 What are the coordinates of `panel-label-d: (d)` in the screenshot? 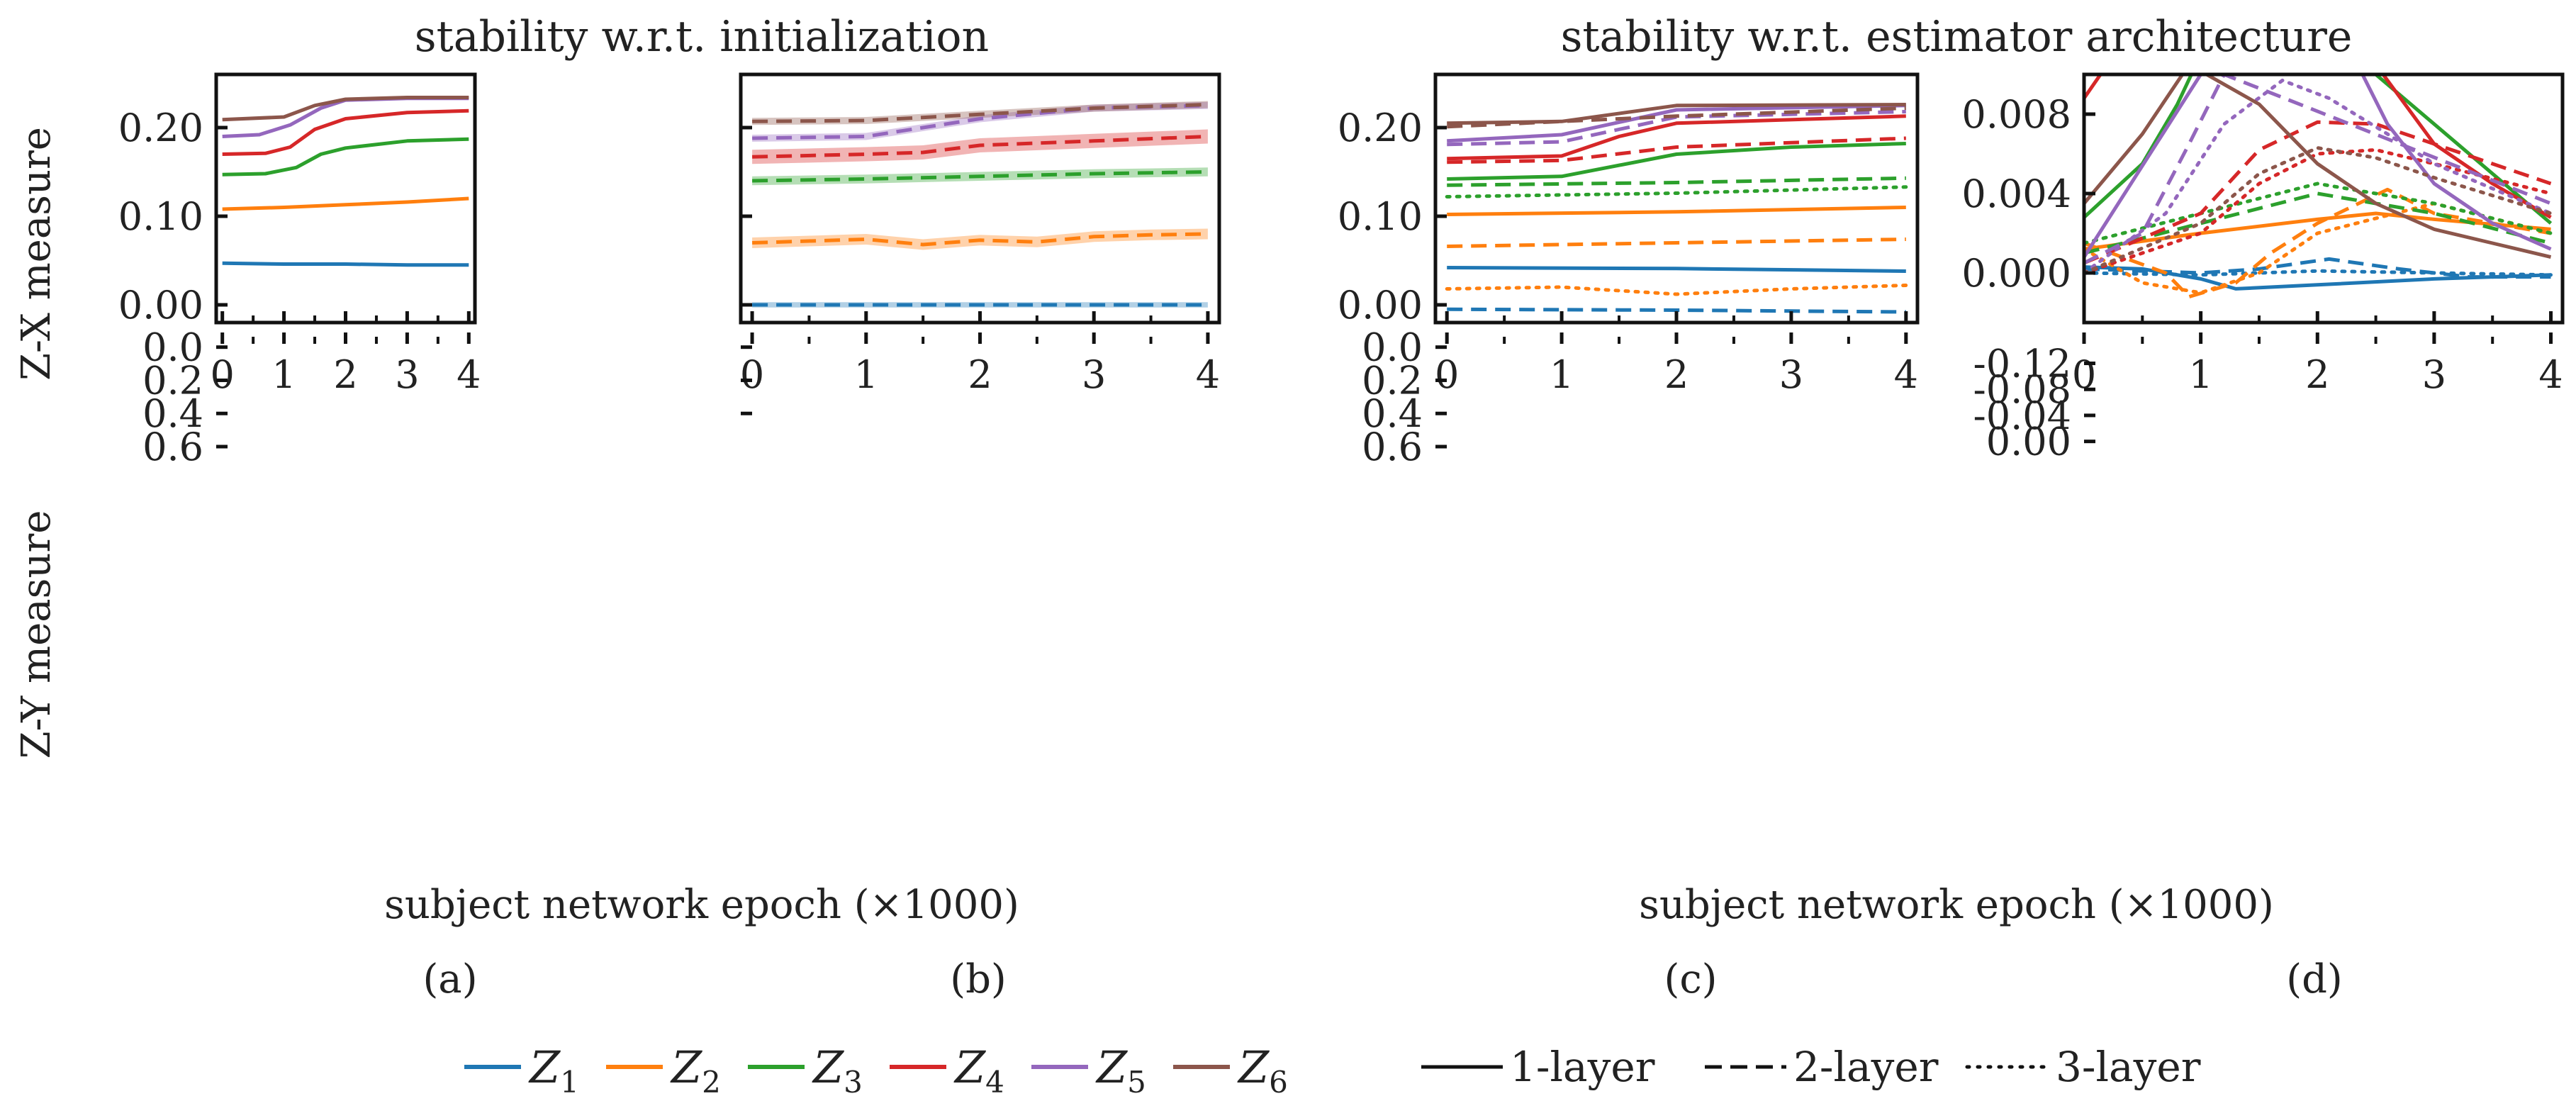 It's located at (2315, 979).